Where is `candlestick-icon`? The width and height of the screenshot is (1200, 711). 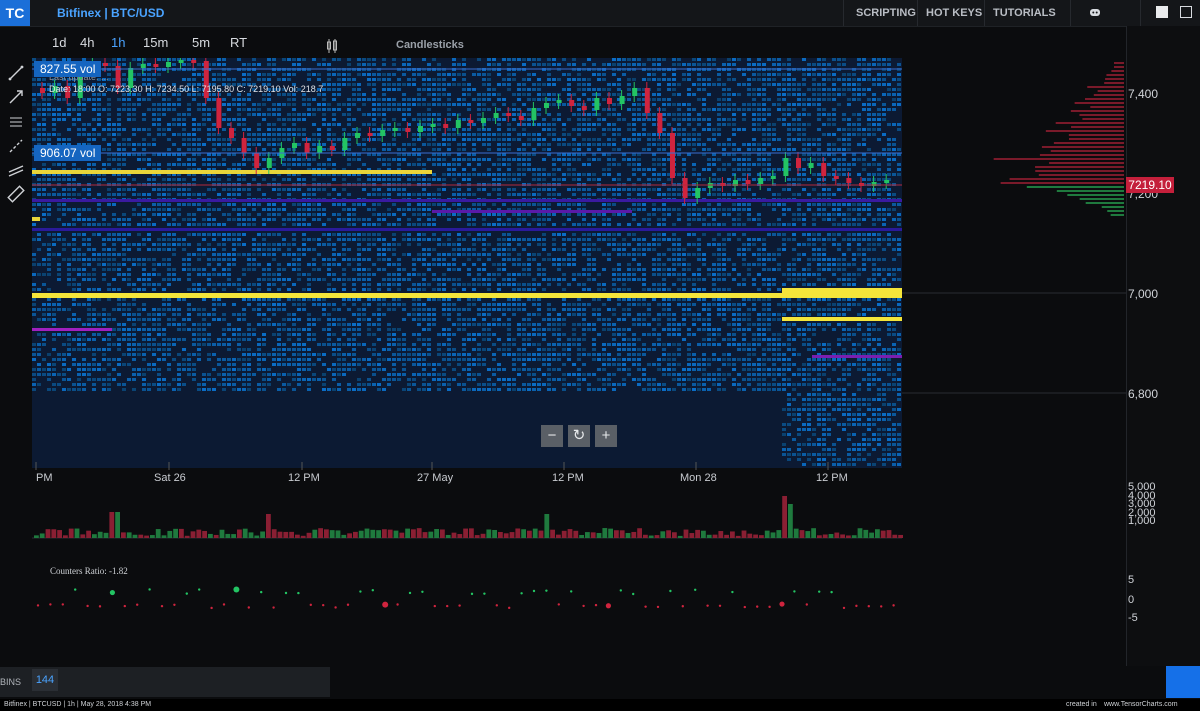
candlestick-icon is located at coordinates (332, 46).